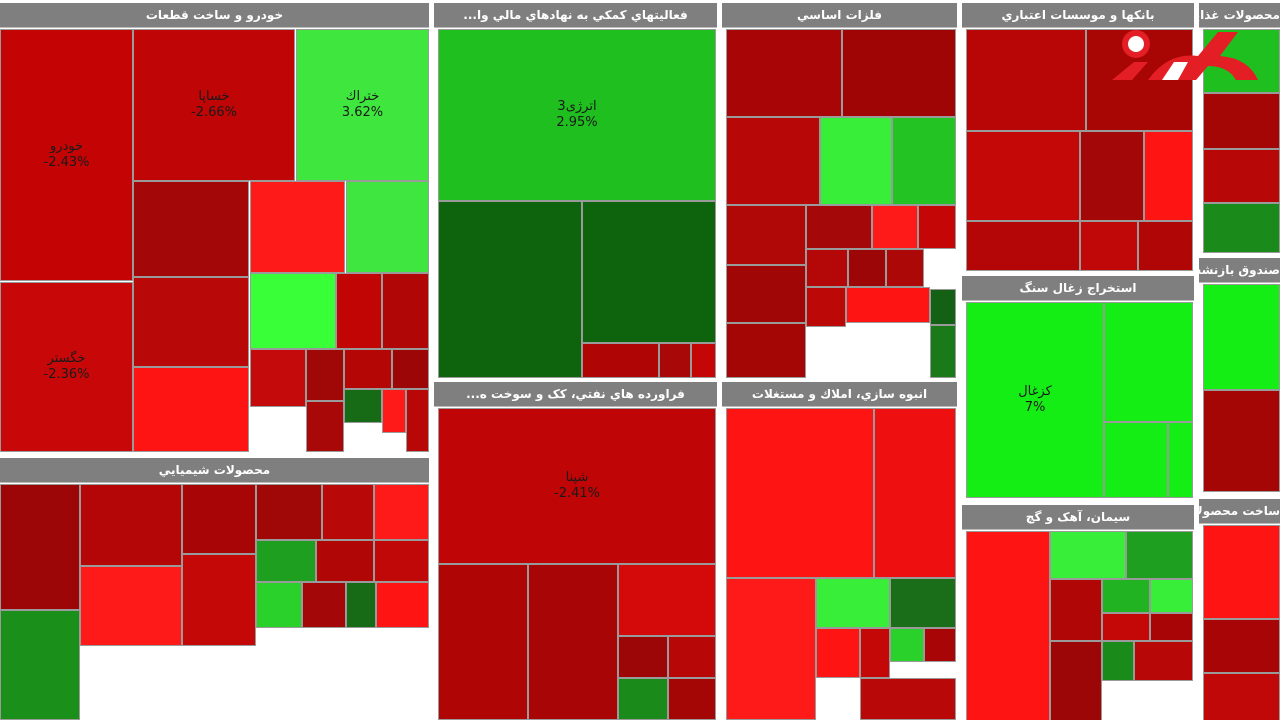 The width and height of the screenshot is (1280, 720). What do you see at coordinates (577, 115) in the screenshot?
I see `treemap-cell: اترژی3 2.95%` at bounding box center [577, 115].